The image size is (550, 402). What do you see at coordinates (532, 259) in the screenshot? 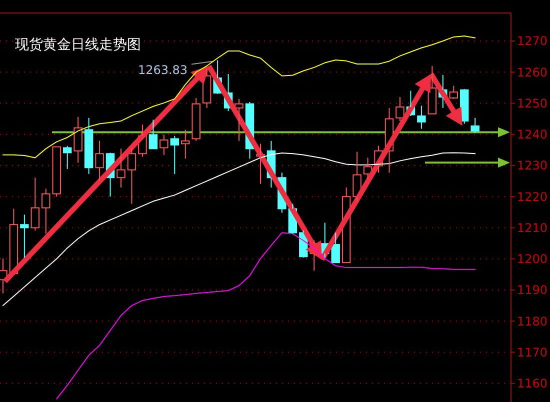
I see `y-tick-label: 1200` at bounding box center [532, 259].